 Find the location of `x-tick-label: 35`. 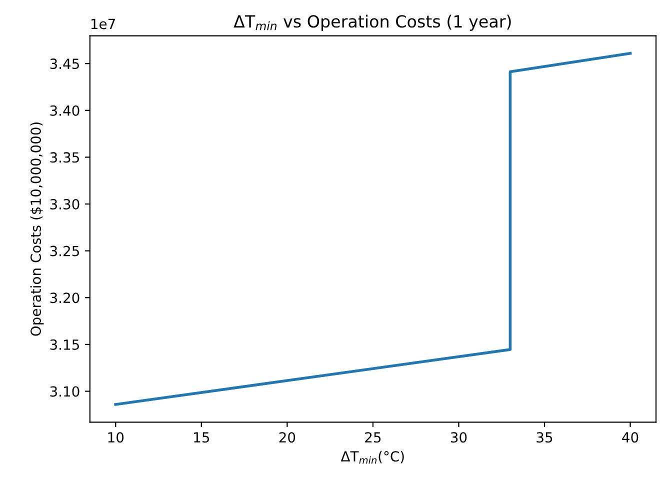

x-tick-label: 35 is located at coordinates (544, 437).